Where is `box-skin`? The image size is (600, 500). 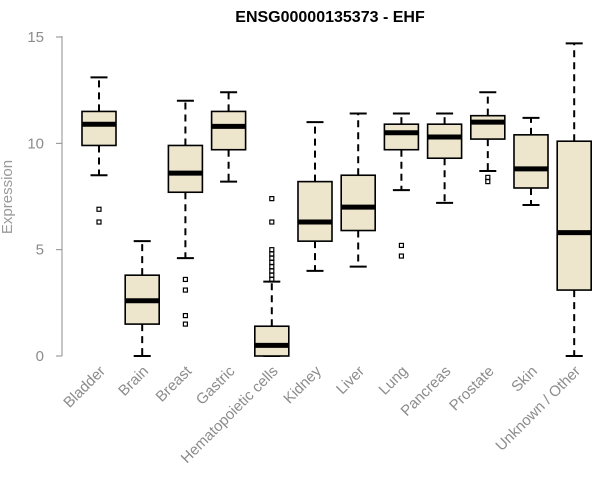
box-skin is located at coordinates (531, 161).